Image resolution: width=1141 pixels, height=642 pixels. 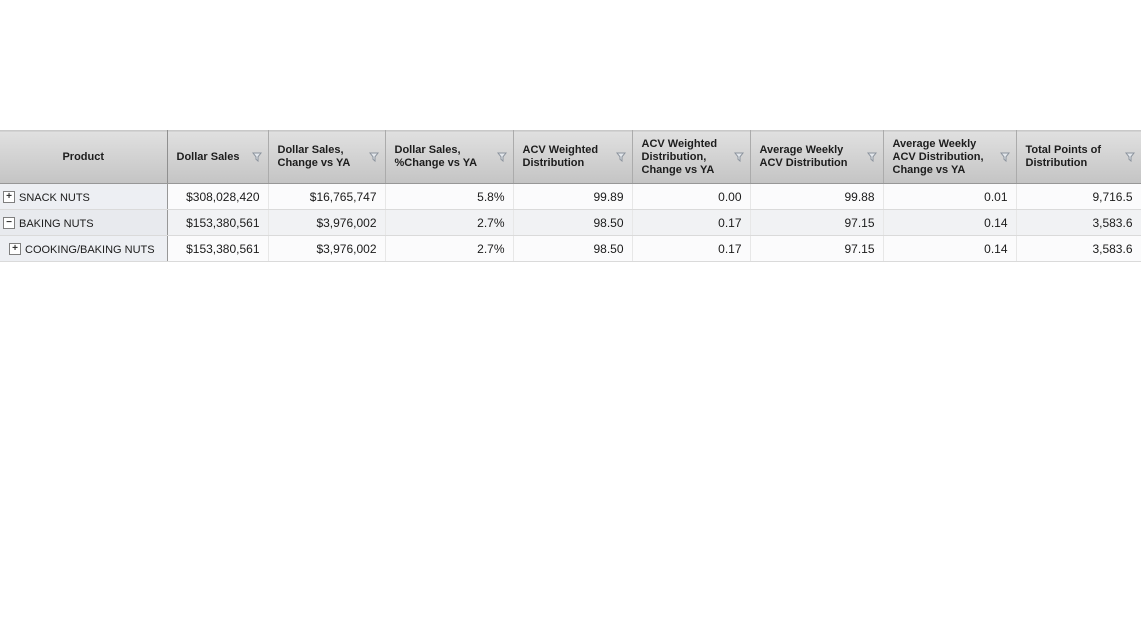 I want to click on product-label: COOKING/BAKING NUTS, so click(x=90, y=249).